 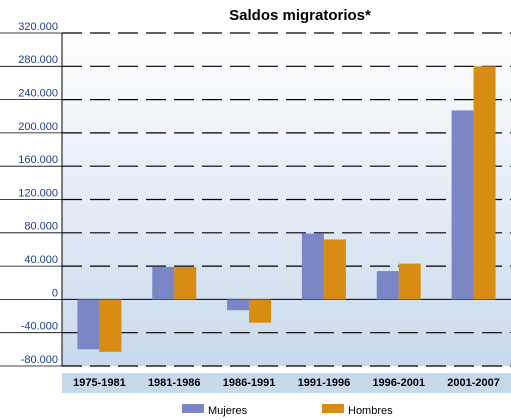 I want to click on x-tick-label: 1981-1986, so click(x=174, y=383).